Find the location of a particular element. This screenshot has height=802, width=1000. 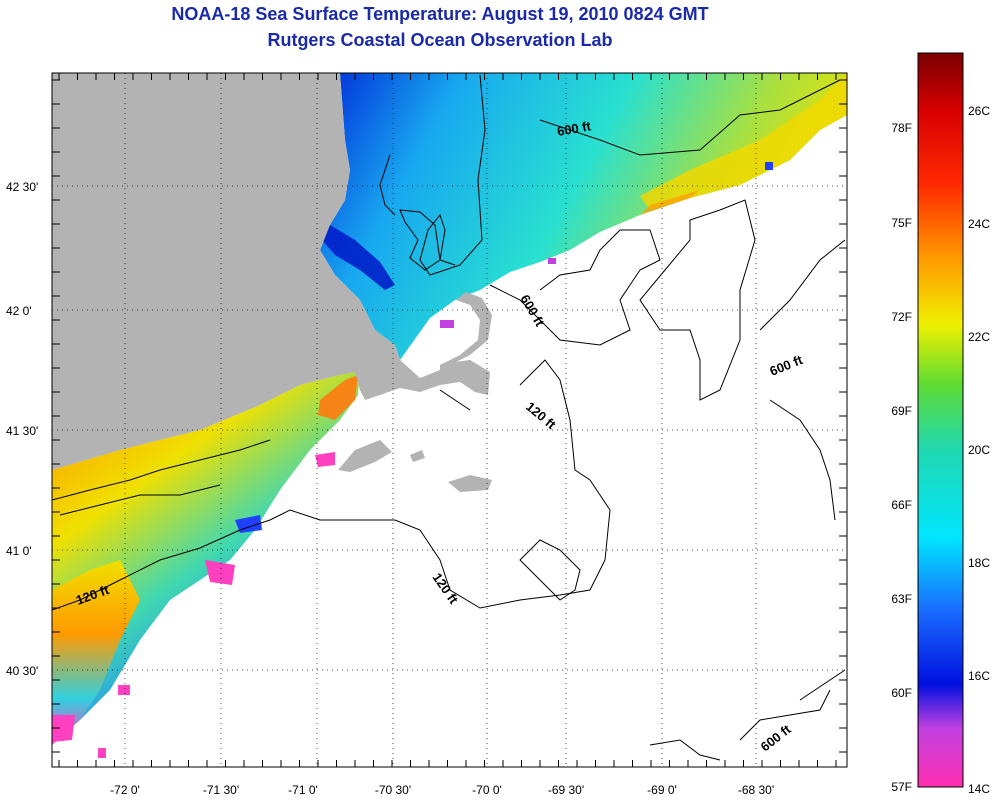

lat-label: 41 0' is located at coordinates (19, 551).